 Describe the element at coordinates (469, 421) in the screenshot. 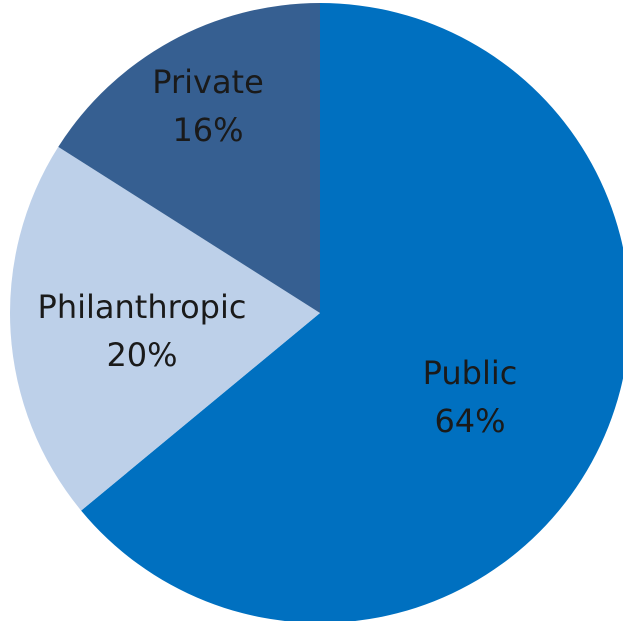

I see `slice-value-label-public: 64%` at that location.